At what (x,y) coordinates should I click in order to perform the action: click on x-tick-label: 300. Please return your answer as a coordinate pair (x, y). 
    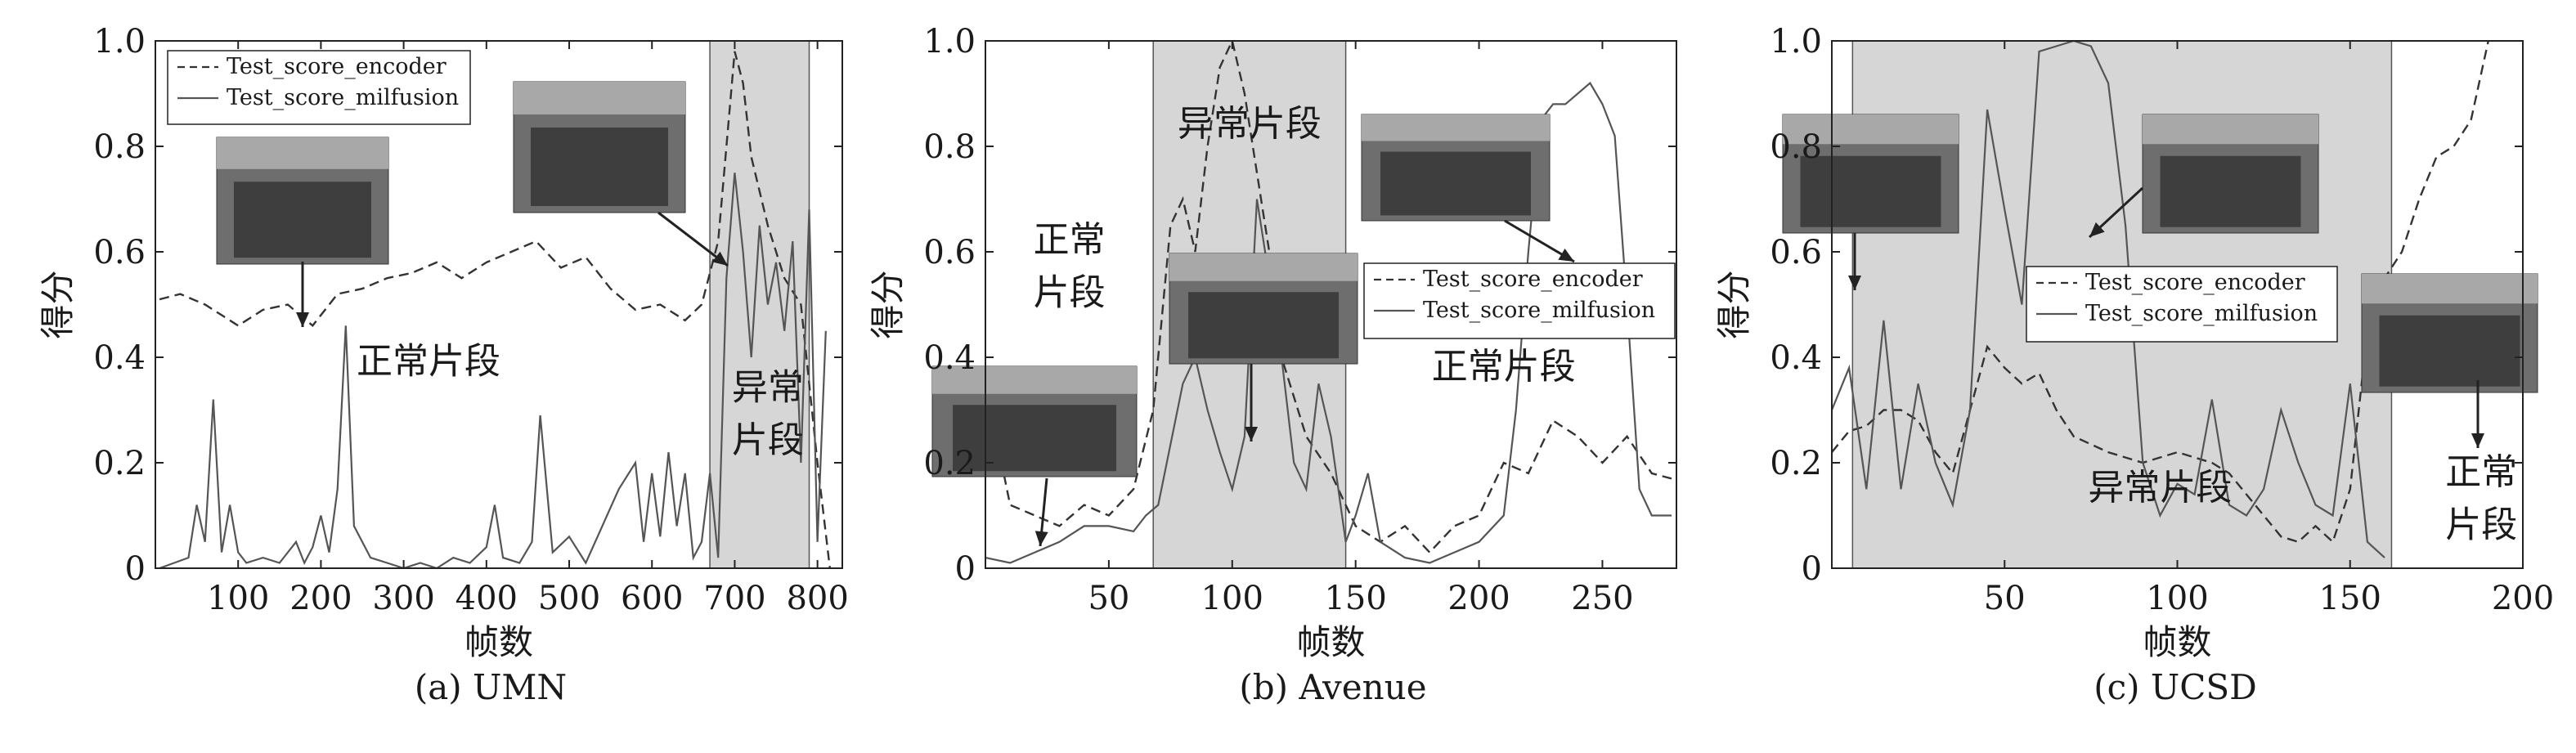
    Looking at the image, I should click on (403, 598).